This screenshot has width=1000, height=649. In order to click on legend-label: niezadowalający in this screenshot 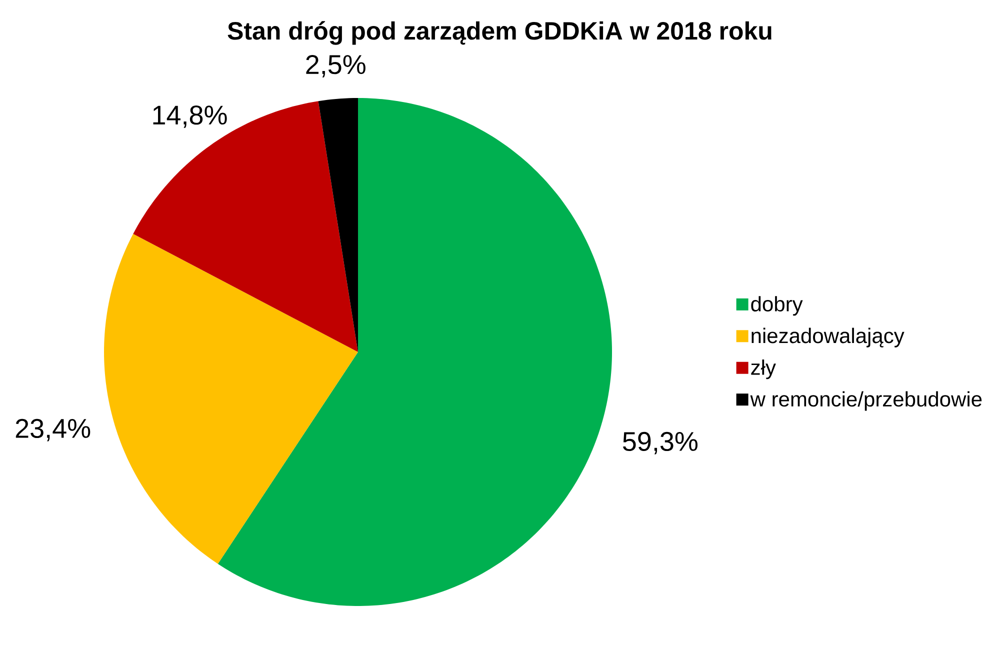, I will do `click(828, 338)`.